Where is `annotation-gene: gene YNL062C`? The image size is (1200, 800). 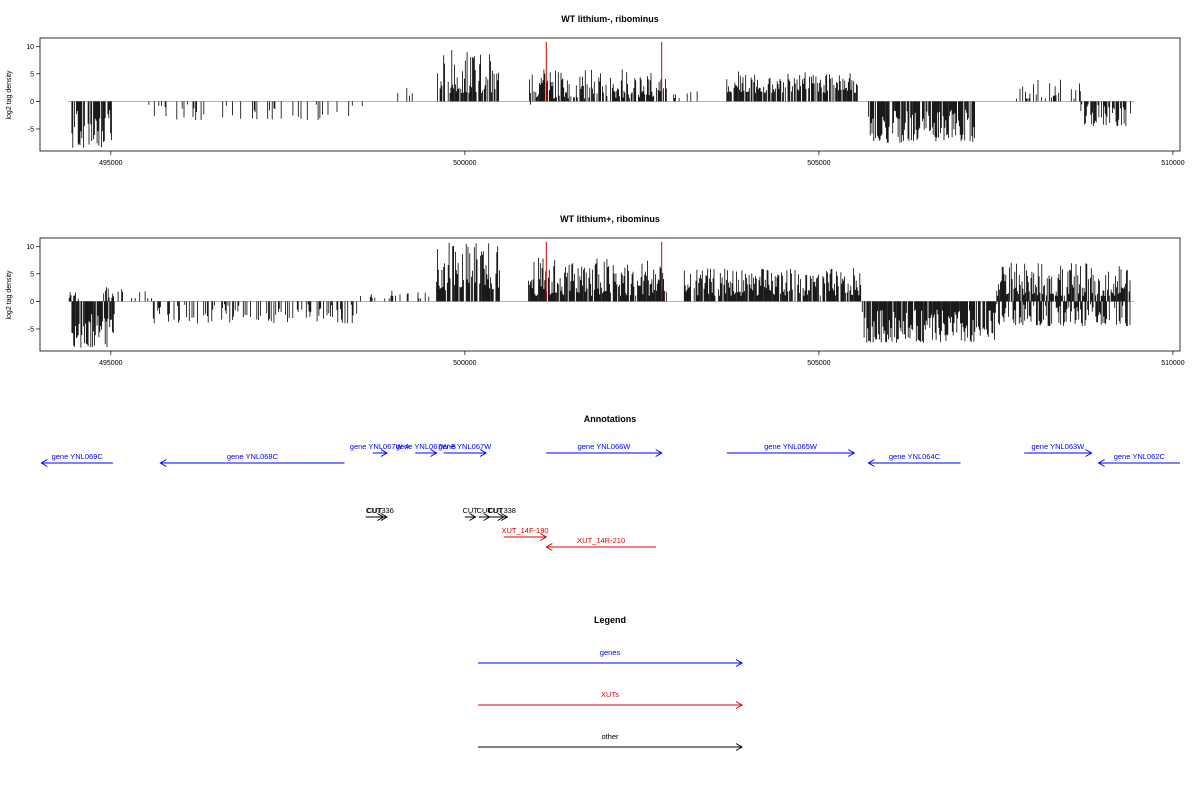
annotation-gene: gene YNL062C is located at coordinates (1138, 459).